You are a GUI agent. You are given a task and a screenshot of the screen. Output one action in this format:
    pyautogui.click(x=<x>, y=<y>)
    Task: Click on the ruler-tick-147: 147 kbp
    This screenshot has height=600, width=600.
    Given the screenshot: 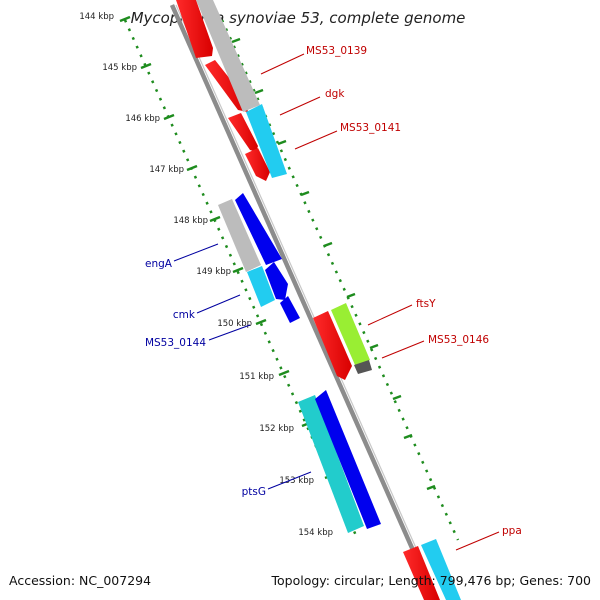 What is the action you would take?
    pyautogui.click(x=173, y=169)
    